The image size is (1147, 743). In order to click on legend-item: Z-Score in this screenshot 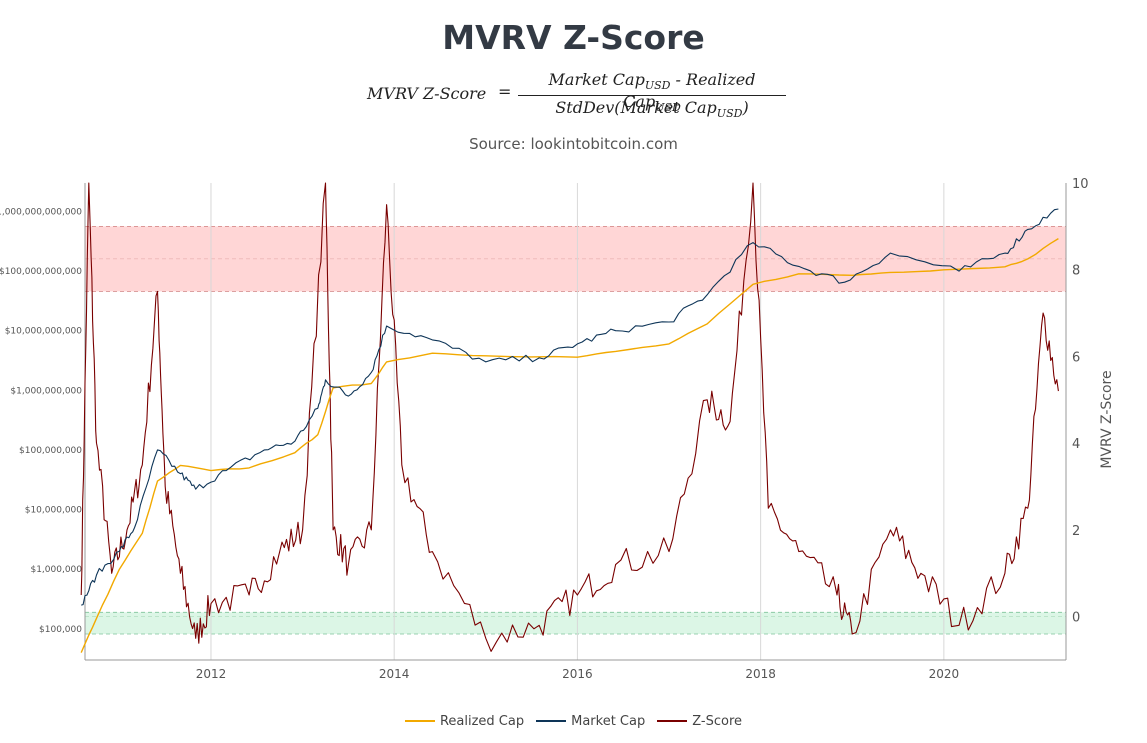, I will do `click(699, 721)`.